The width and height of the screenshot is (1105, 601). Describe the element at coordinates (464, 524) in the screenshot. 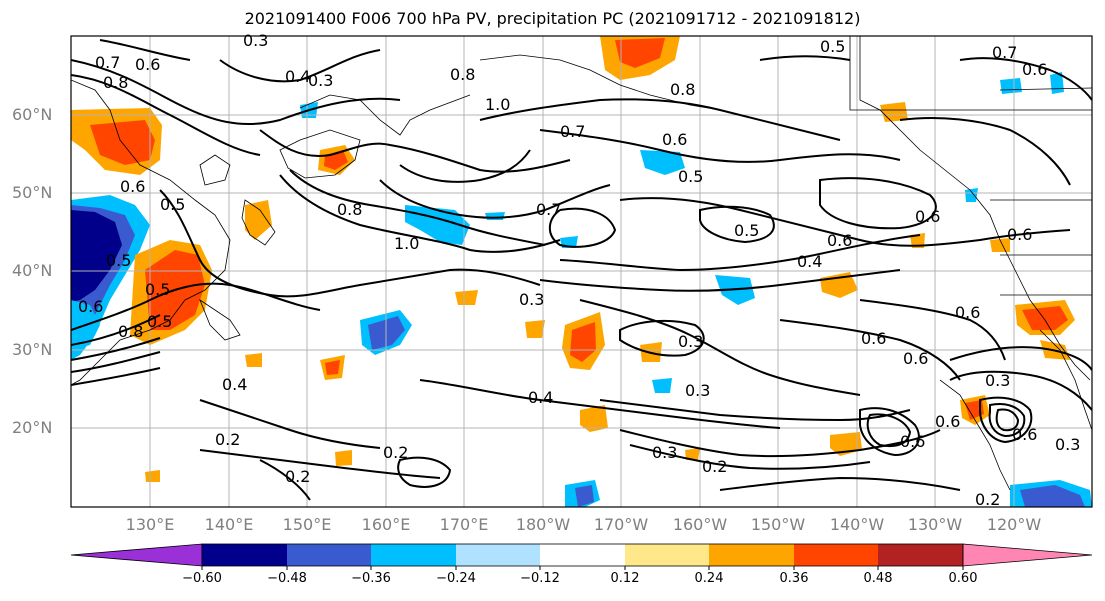

I see `lon-label: 170°E` at that location.